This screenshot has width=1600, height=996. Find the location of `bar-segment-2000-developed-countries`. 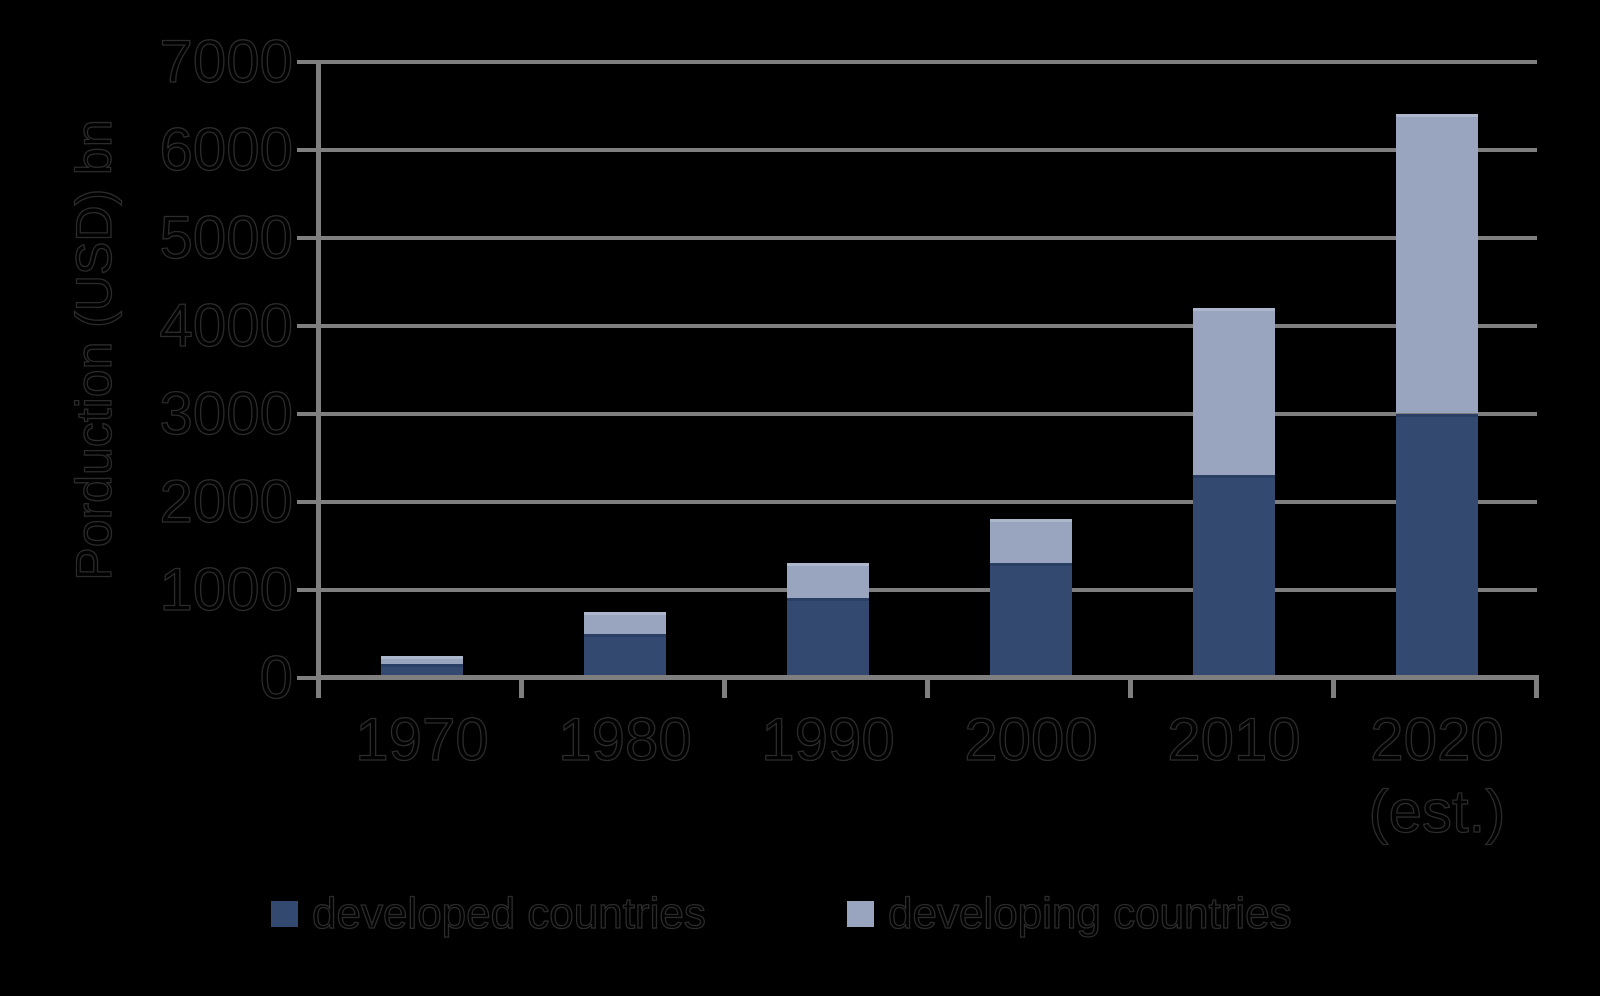

bar-segment-2000-developed-countries is located at coordinates (1031, 620).